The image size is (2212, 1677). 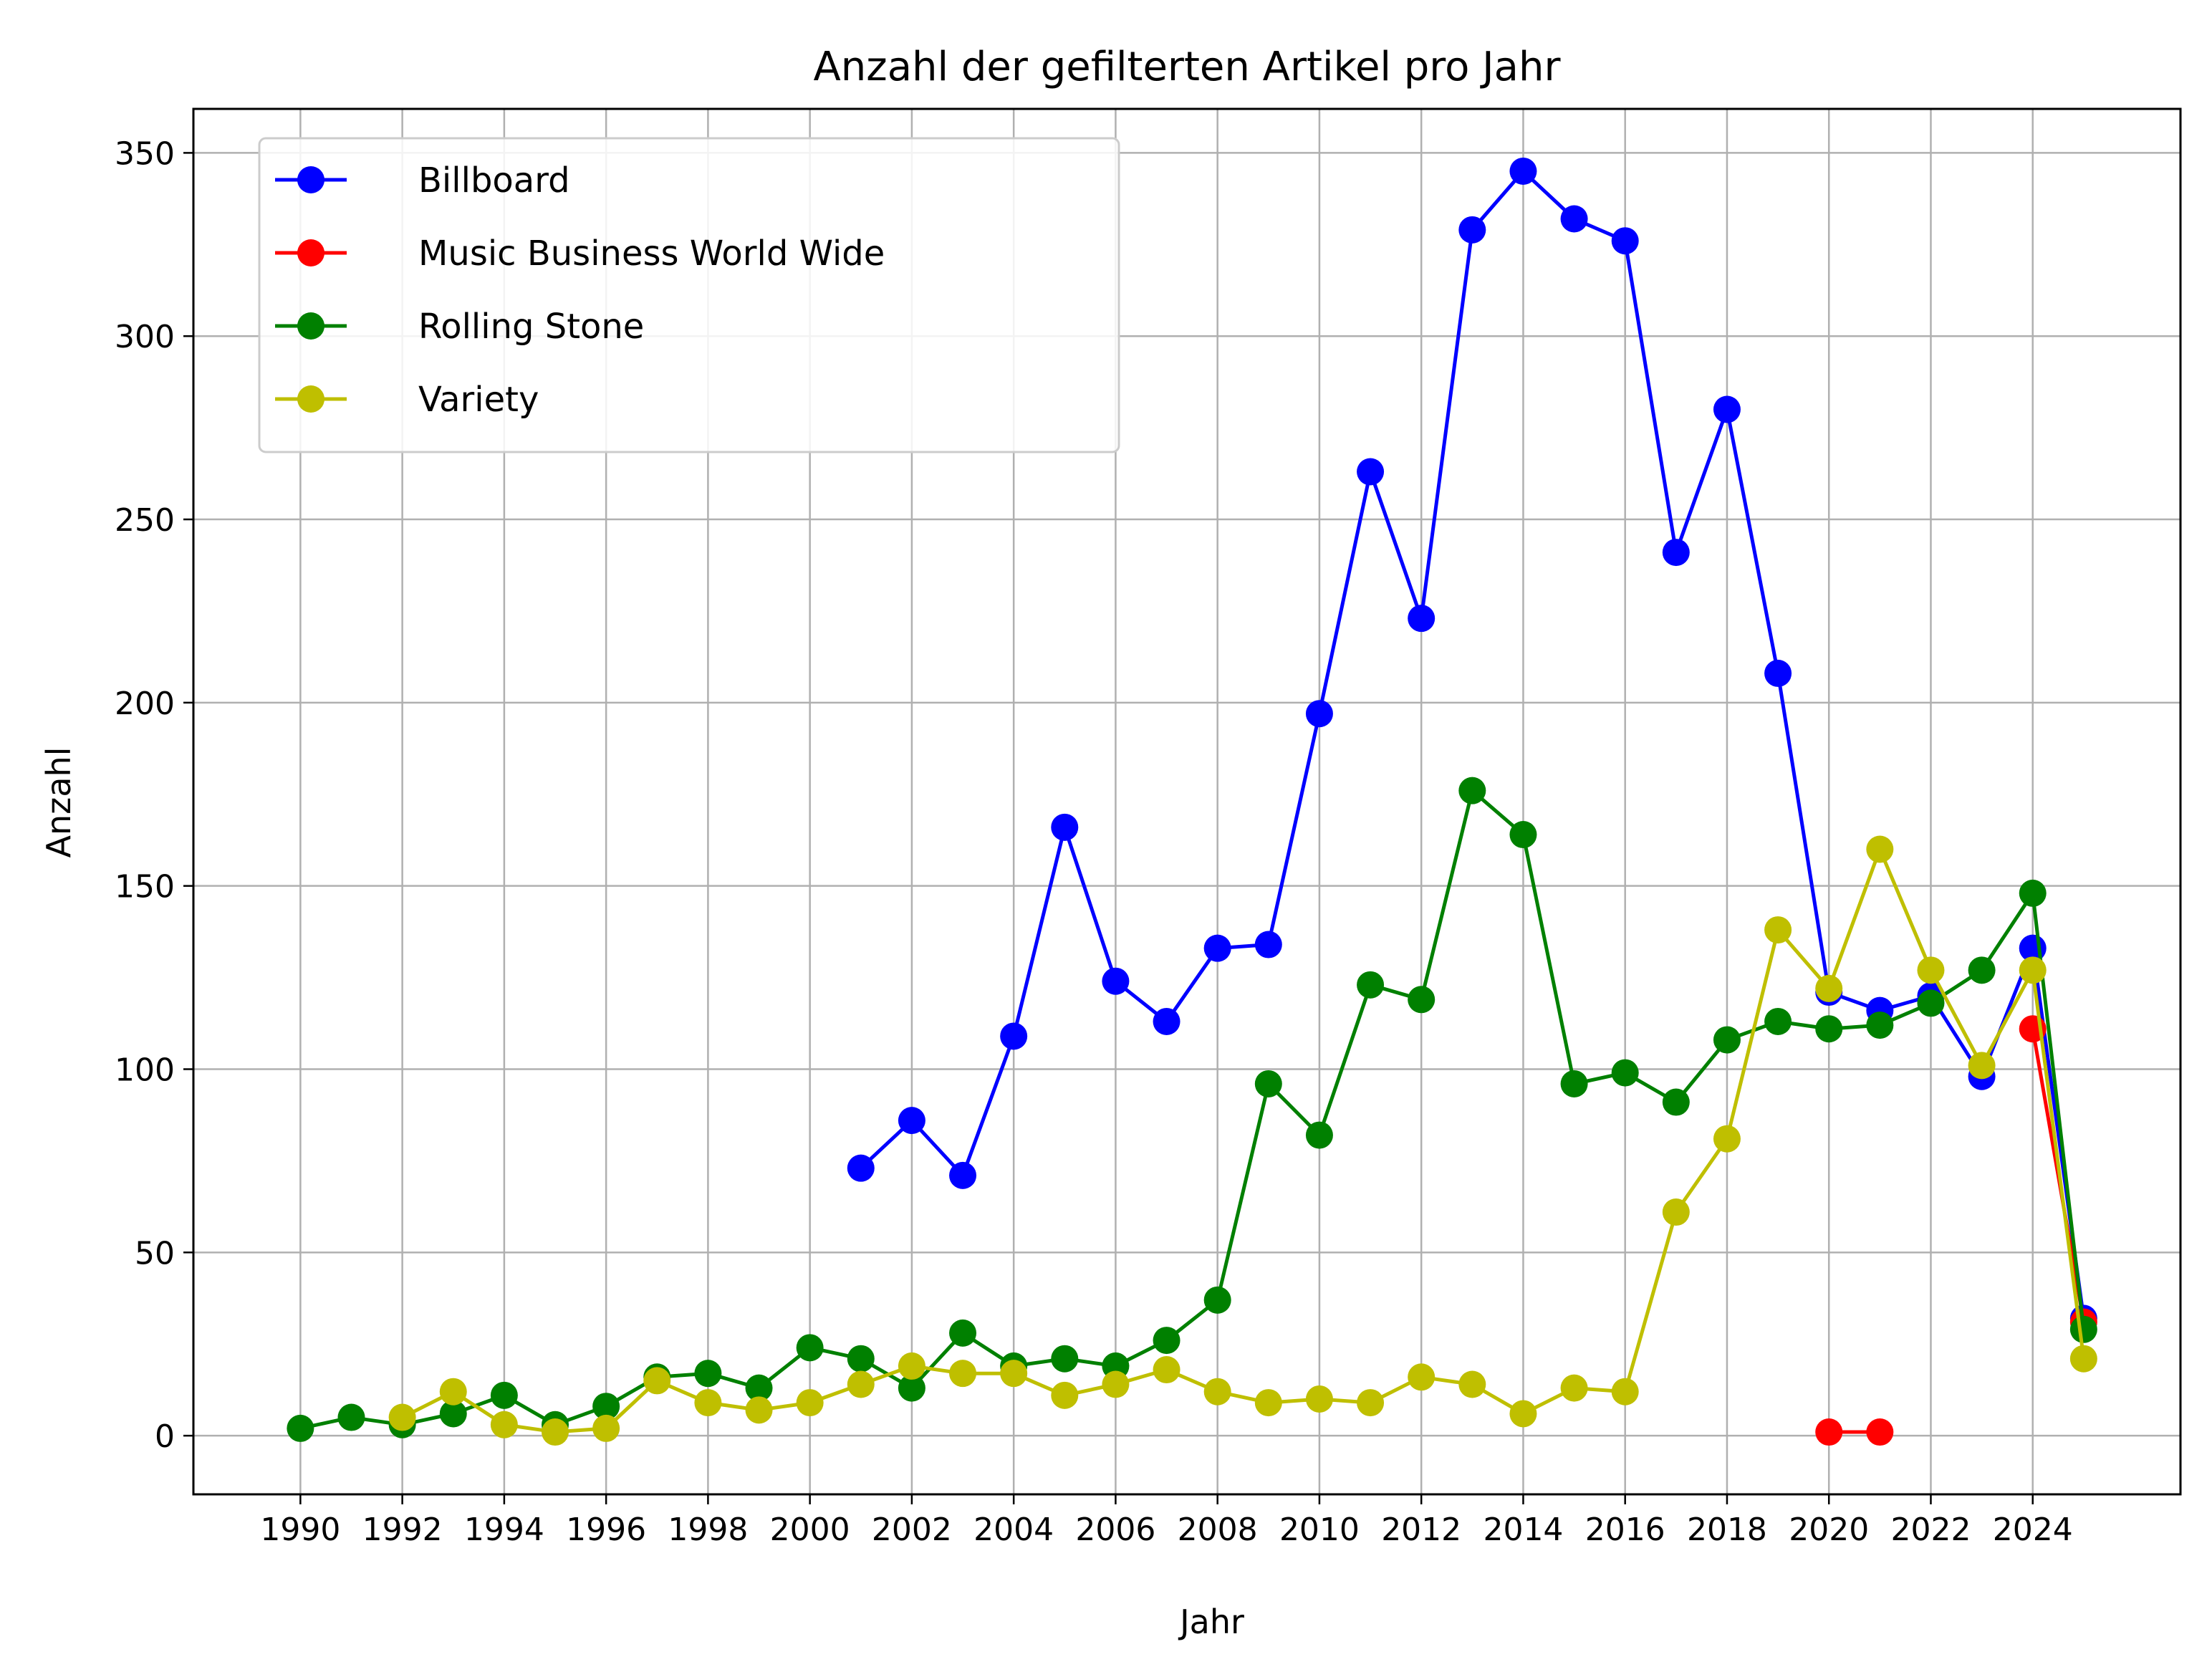 I want to click on x-tick-label: 2022, so click(x=1930, y=1530).